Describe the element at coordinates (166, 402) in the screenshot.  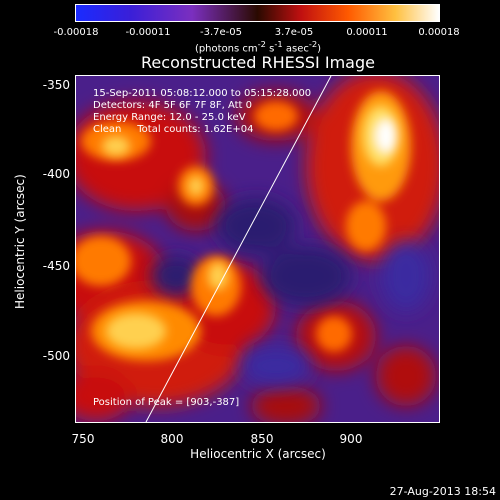
I see `peak-position: Position of Peak = [903,-387]` at that location.